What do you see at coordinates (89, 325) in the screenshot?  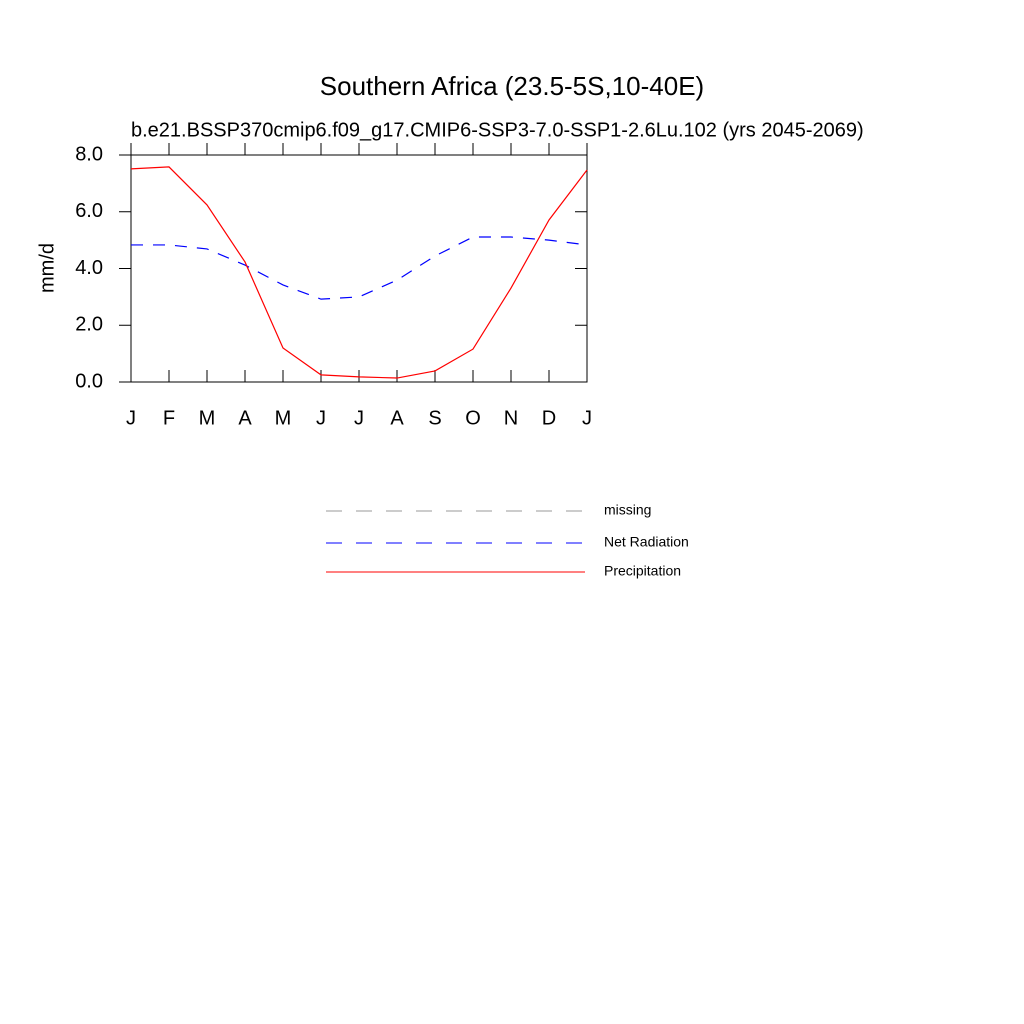 I see `y-tick-label: 2.0` at bounding box center [89, 325].